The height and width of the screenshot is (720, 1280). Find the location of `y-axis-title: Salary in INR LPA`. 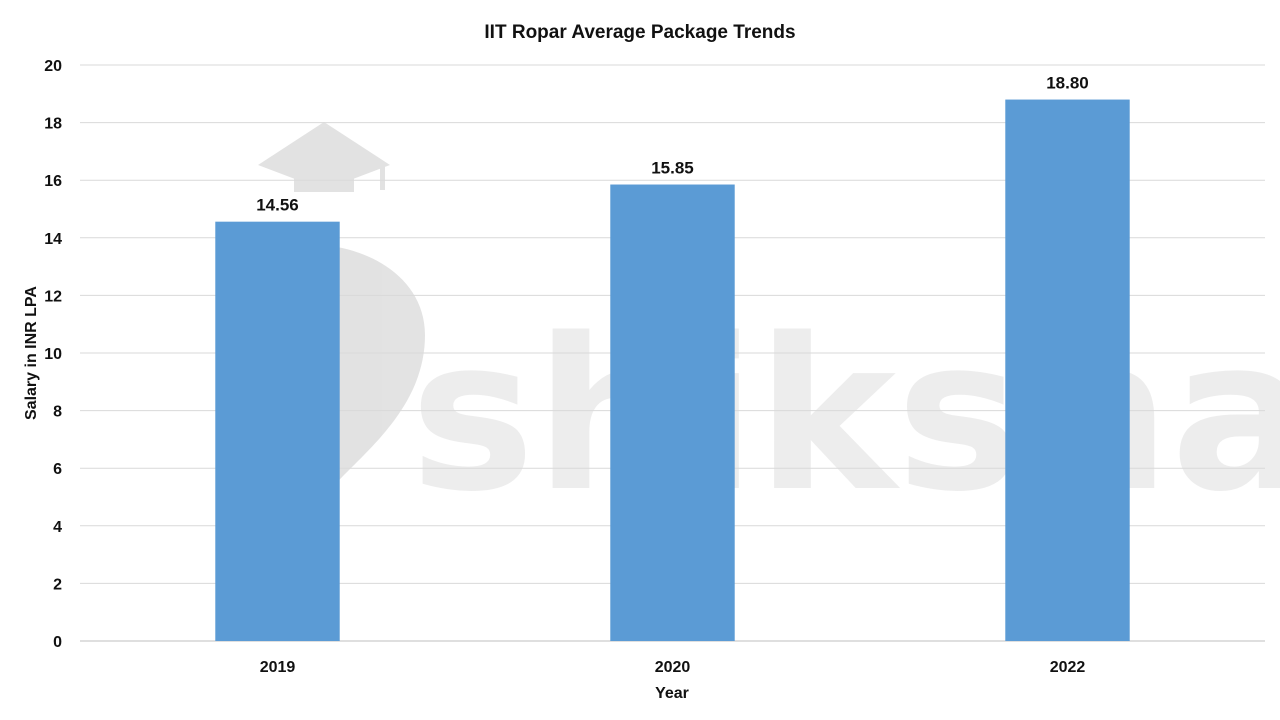

y-axis-title: Salary in INR LPA is located at coordinates (31, 353).